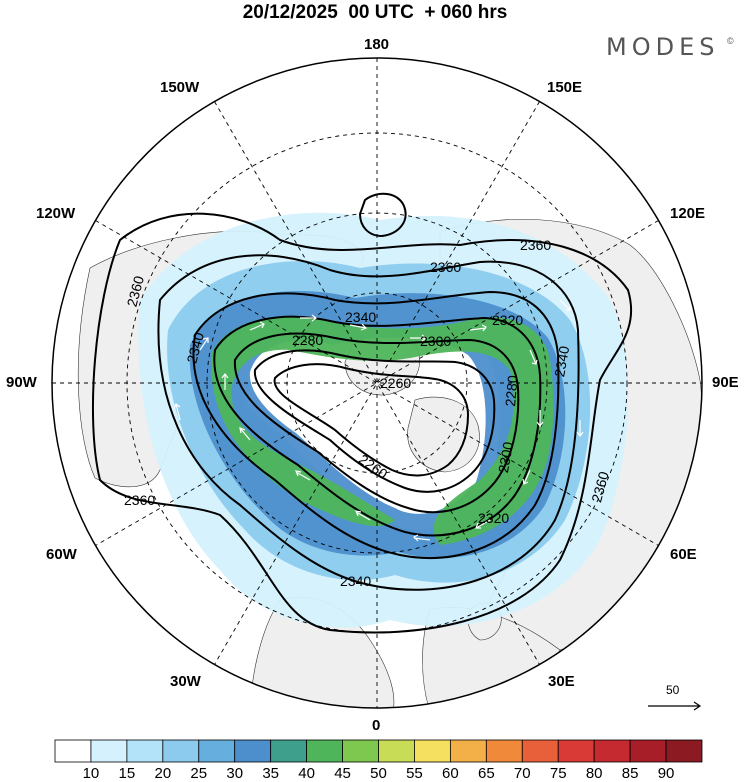  What do you see at coordinates (725, 382) in the screenshot?
I see `lon-label-right: 90E` at bounding box center [725, 382].